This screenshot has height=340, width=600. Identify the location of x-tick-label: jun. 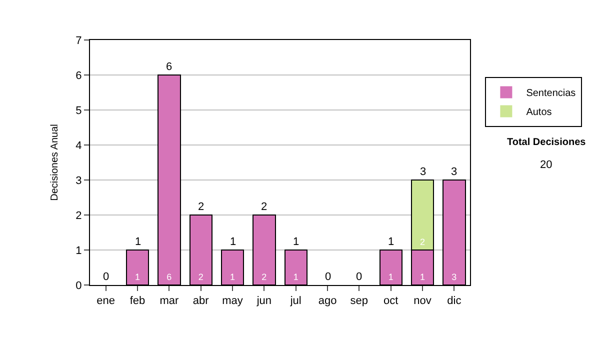
(264, 301).